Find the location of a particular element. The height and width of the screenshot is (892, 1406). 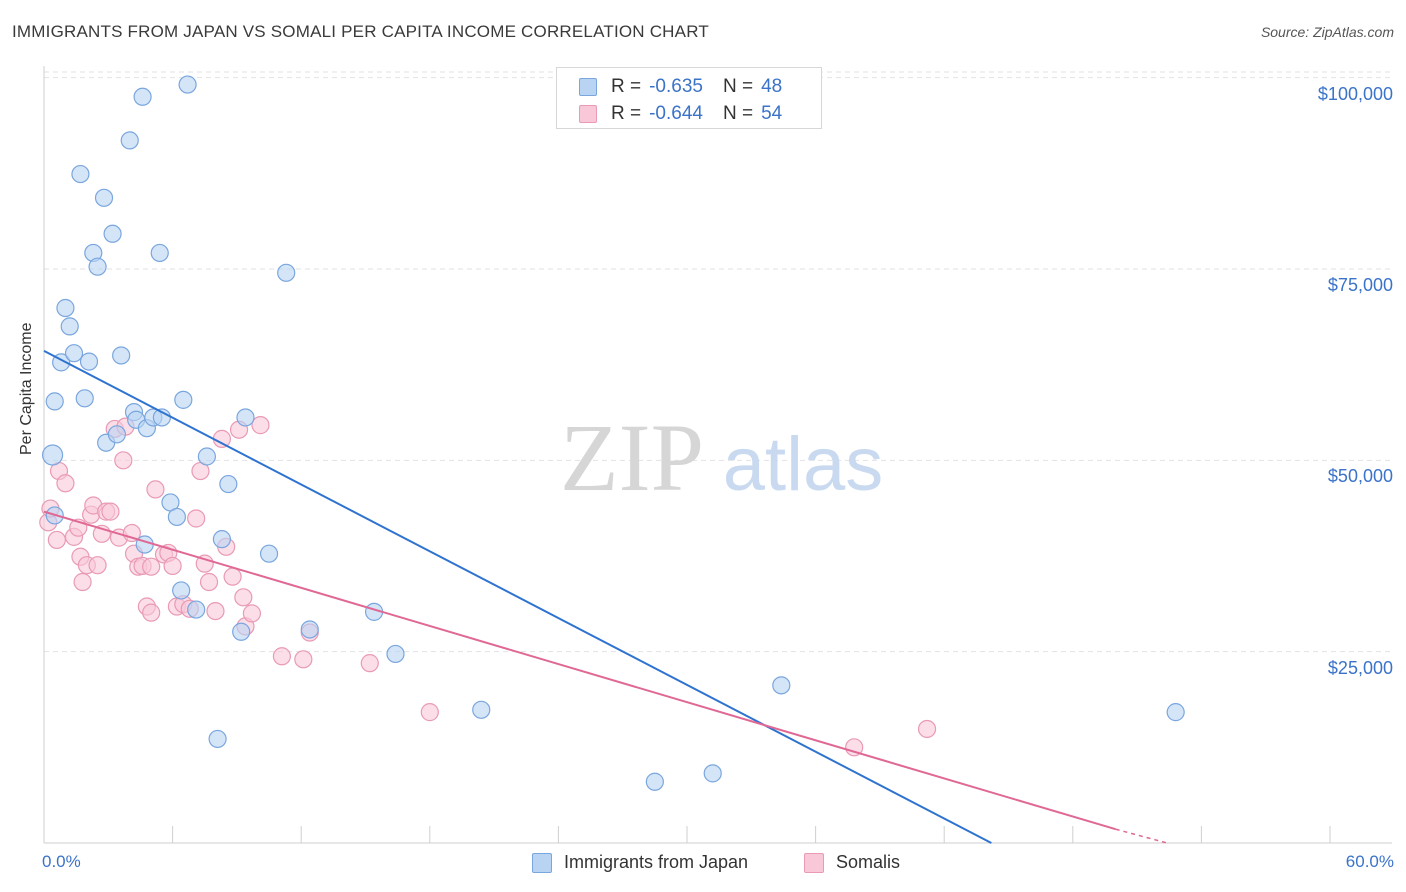

watermark: ZIP atlas is located at coordinates (721, 457).